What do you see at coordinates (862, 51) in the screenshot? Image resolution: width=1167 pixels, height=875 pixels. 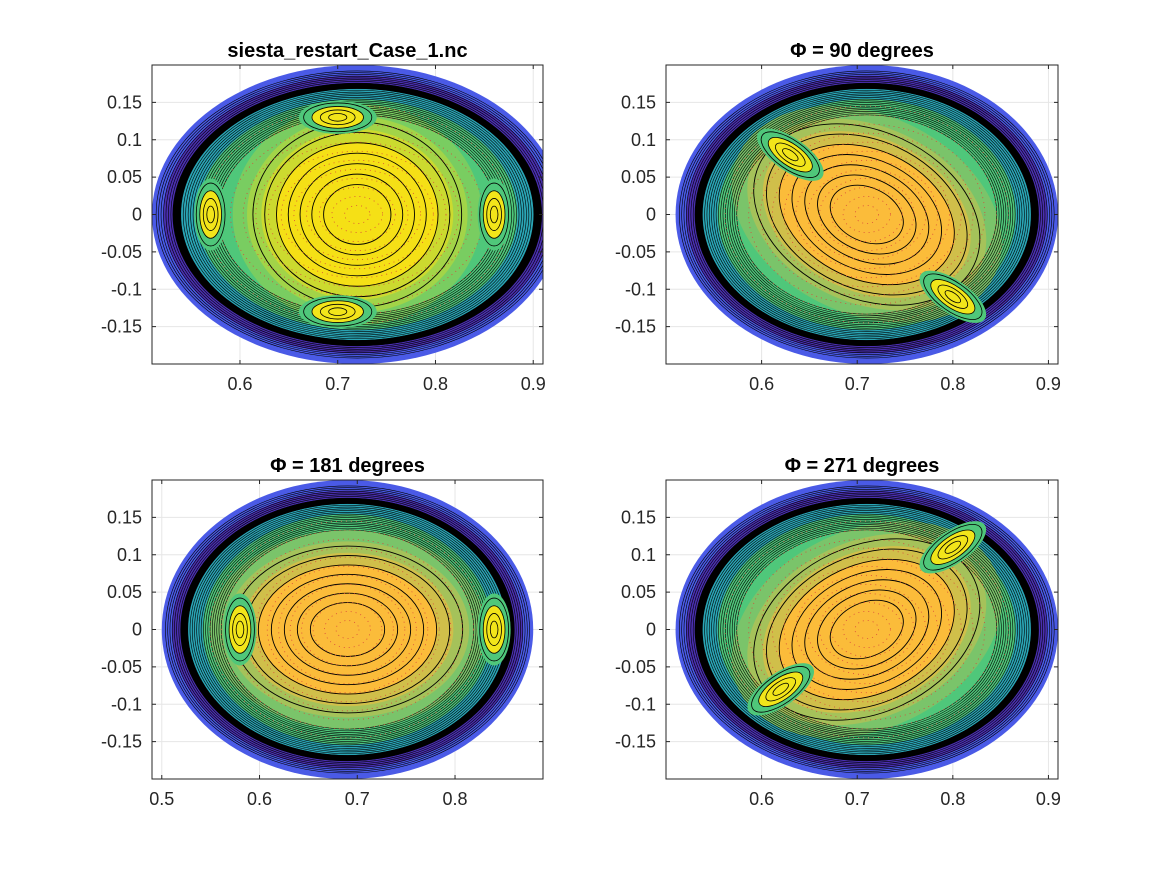 I see `subplot-2-title: Φ = 90 degrees` at bounding box center [862, 51].